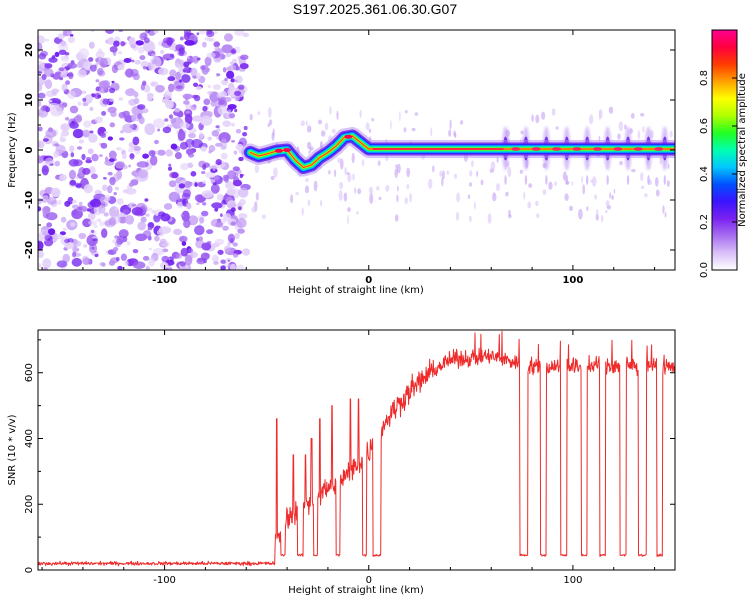 The image size is (750, 600). Describe the element at coordinates (29, 100) in the screenshot. I see `y-tick-label: 10` at that location.